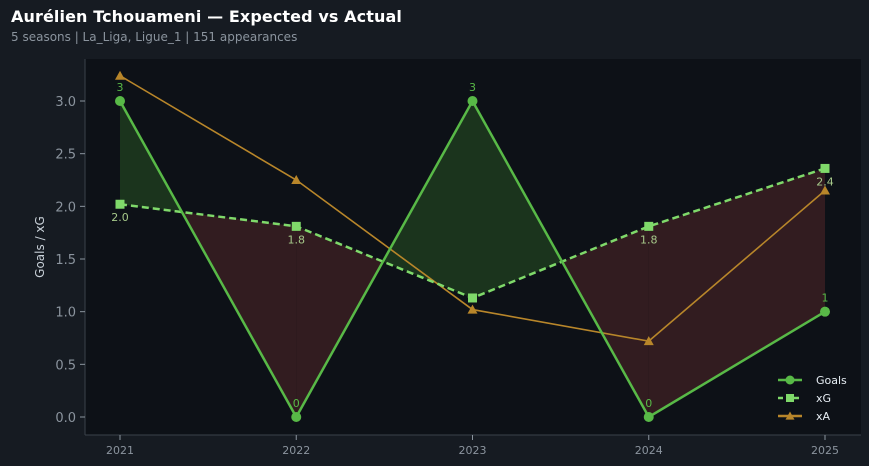 This screenshot has height=466, width=869. Describe the element at coordinates (823, 398) in the screenshot. I see `legend-xg-label: xG` at that location.